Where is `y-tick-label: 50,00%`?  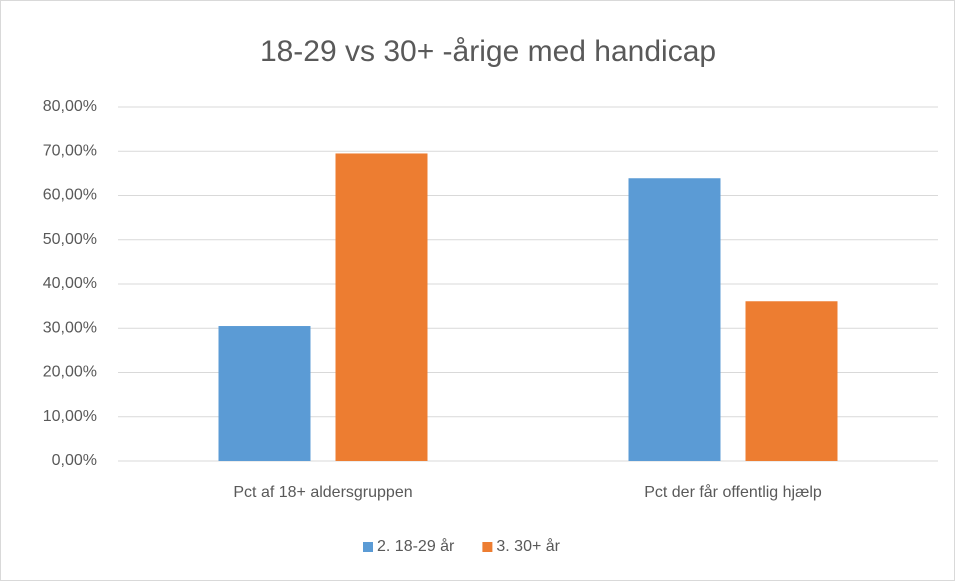
y-tick-label: 50,00% is located at coordinates (70, 239).